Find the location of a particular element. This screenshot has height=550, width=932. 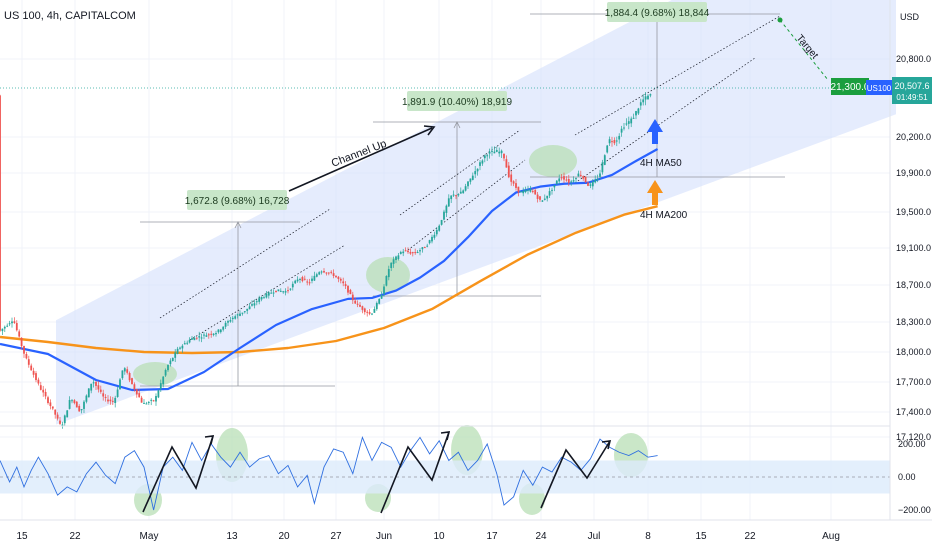

price-tick-label: 18,000.0 is located at coordinates (913, 352).